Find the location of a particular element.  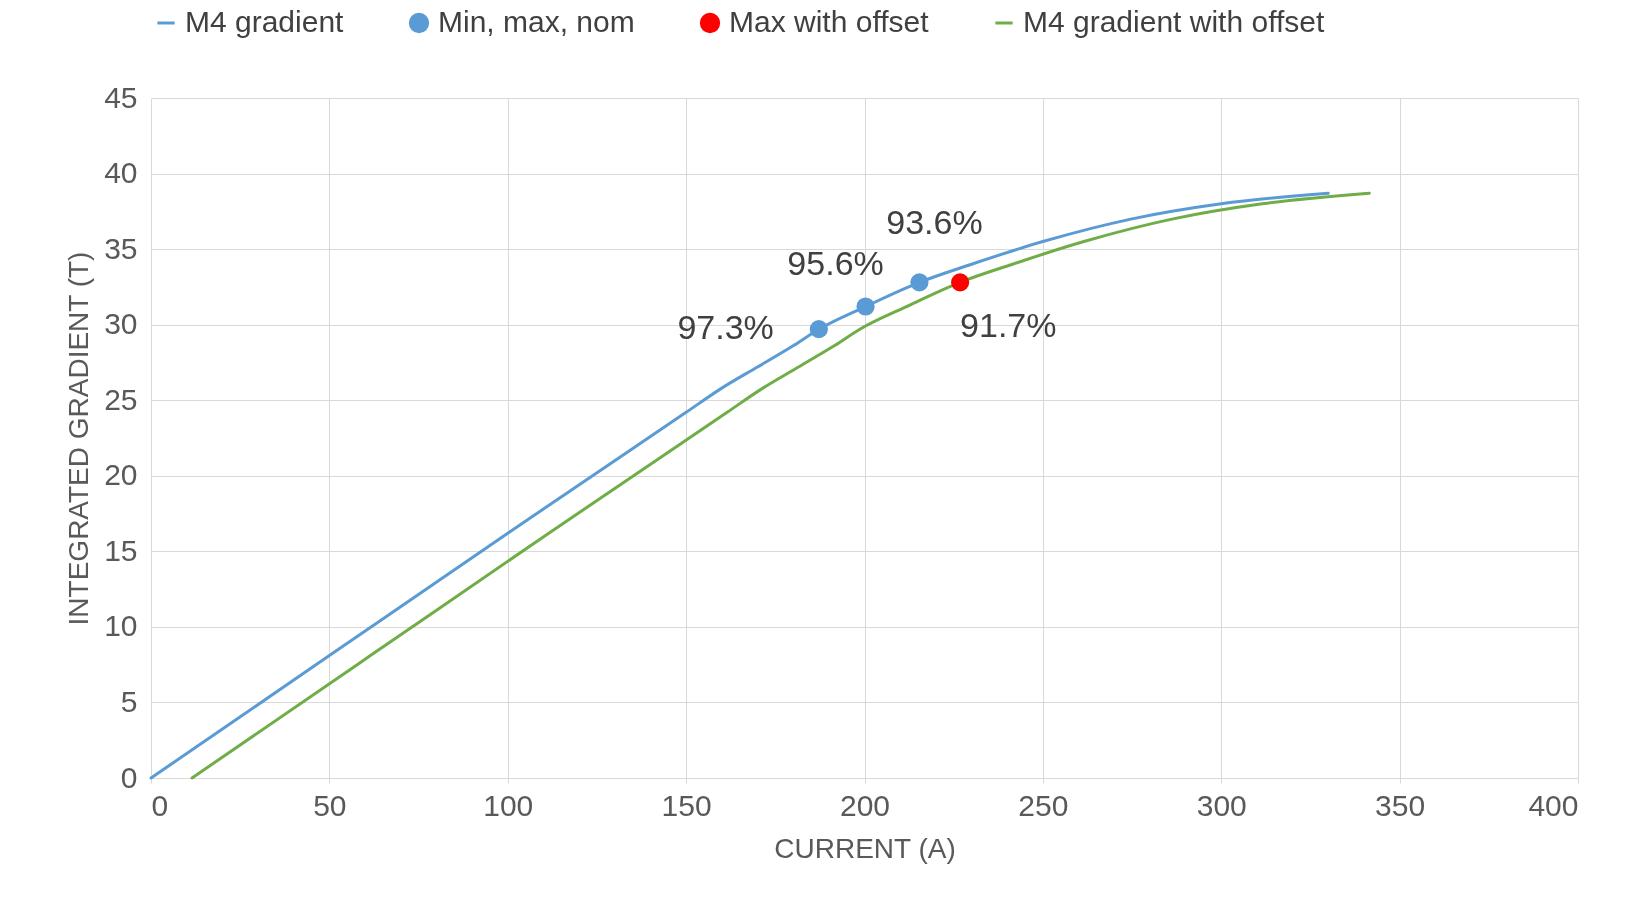

annotation: 97.3% is located at coordinates (725, 327).